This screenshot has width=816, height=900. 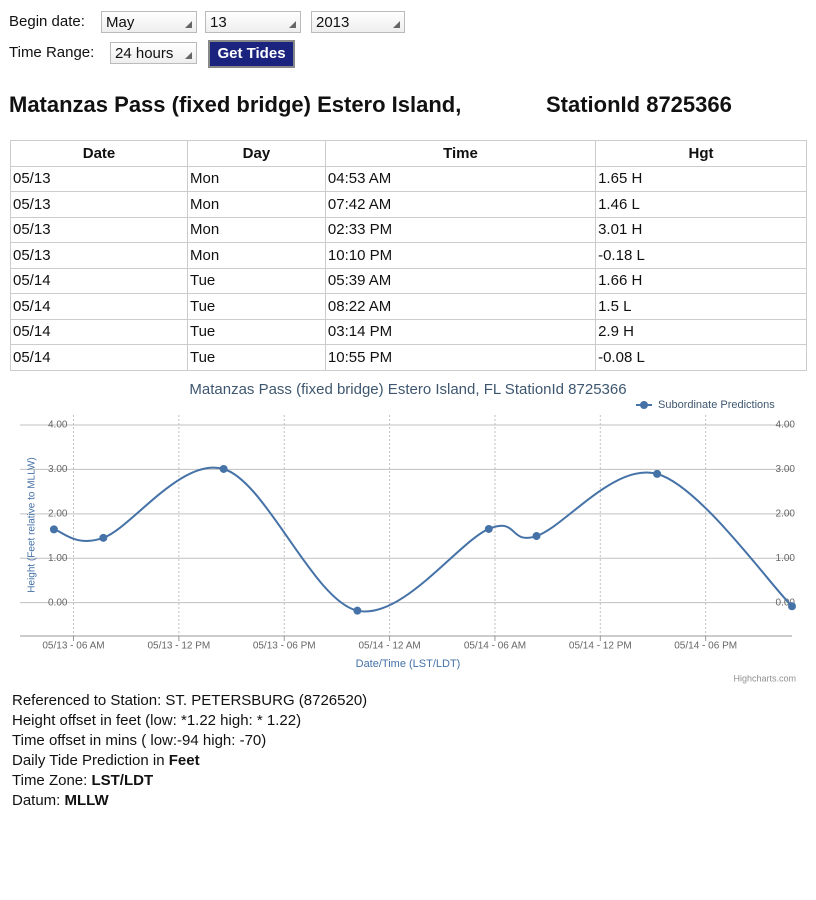 I want to click on y-tick-label: 2.00, so click(x=58, y=513).